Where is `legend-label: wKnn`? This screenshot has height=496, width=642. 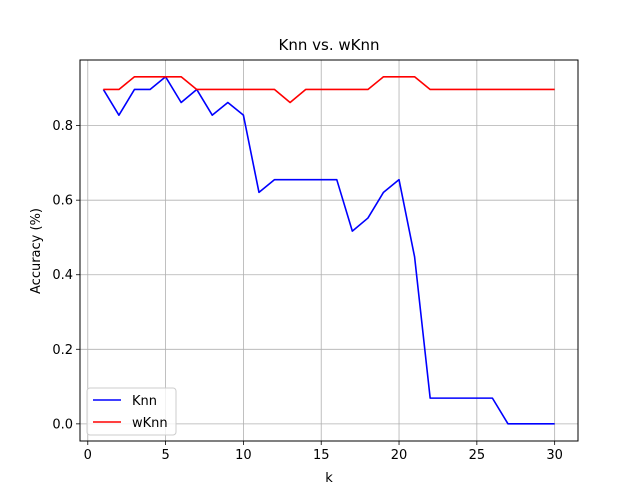 legend-label: wKnn is located at coordinates (150, 423).